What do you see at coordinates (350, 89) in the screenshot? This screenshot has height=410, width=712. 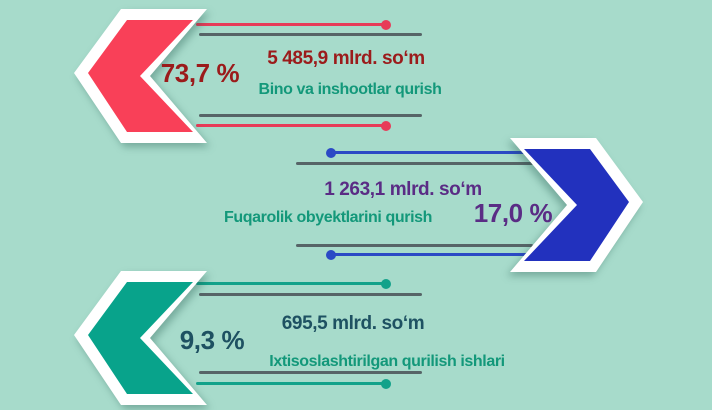 I see `segment-label: Bino va inshootlar qurish` at bounding box center [350, 89].